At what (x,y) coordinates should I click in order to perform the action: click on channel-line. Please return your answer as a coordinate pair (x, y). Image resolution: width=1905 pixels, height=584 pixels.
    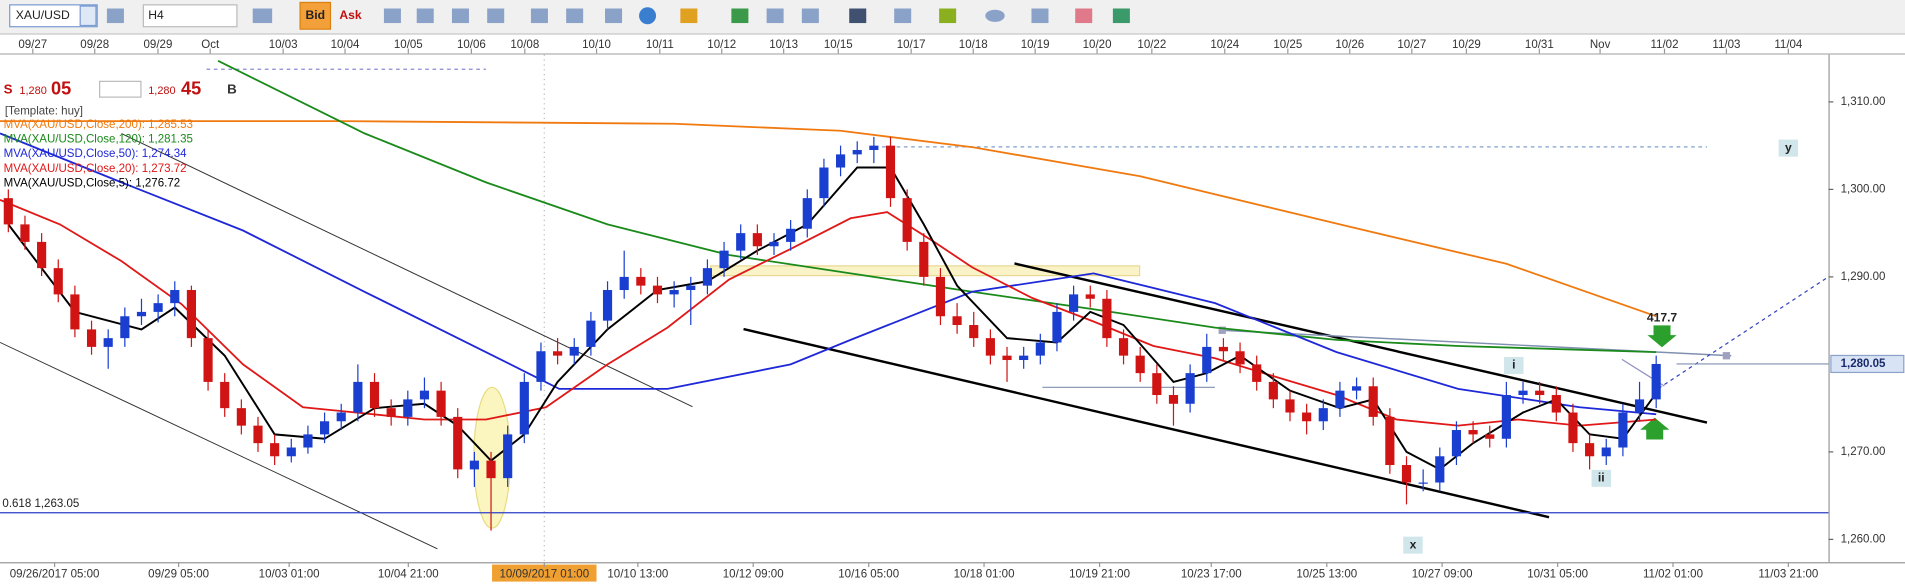
    Looking at the image, I should click on (219, 445).